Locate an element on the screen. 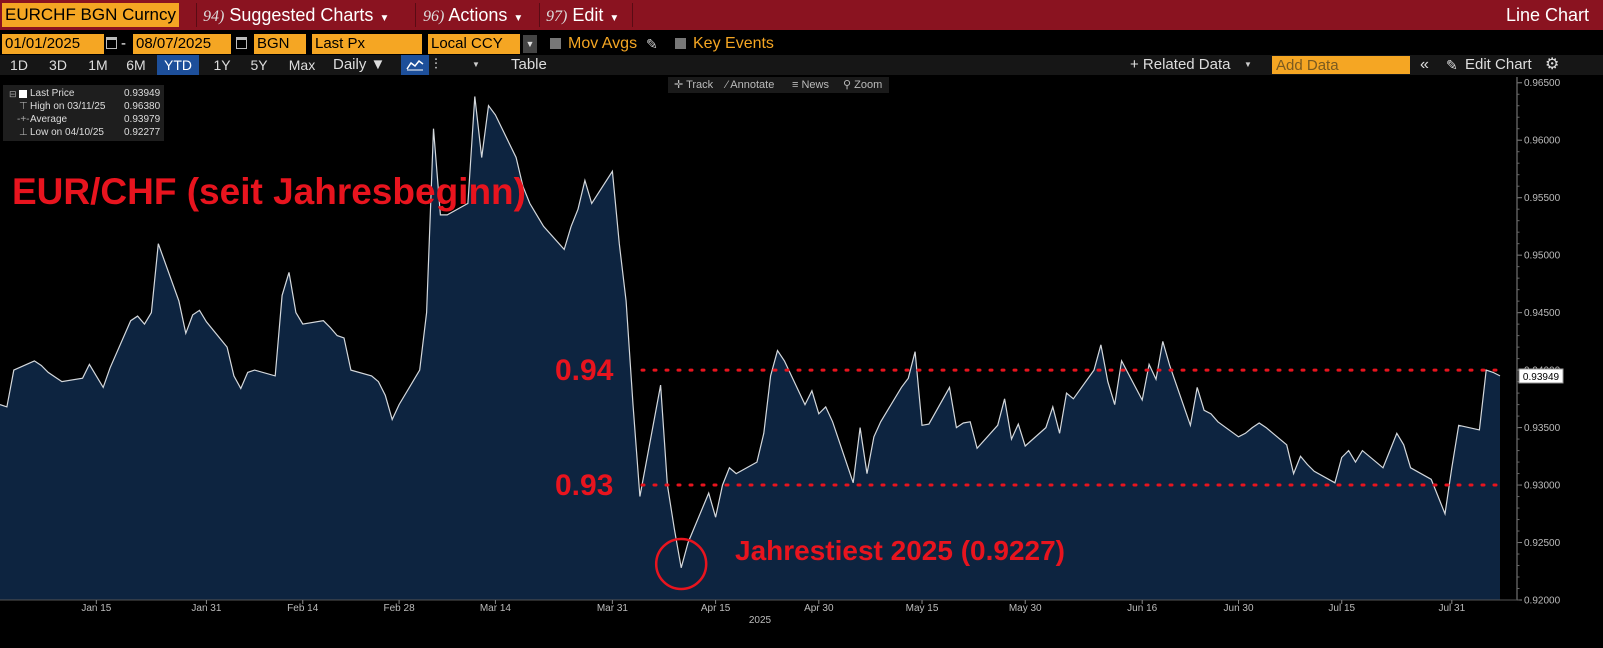 This screenshot has height=648, width=1603. frequency-dropdown: Daily ▼ is located at coordinates (359, 64).